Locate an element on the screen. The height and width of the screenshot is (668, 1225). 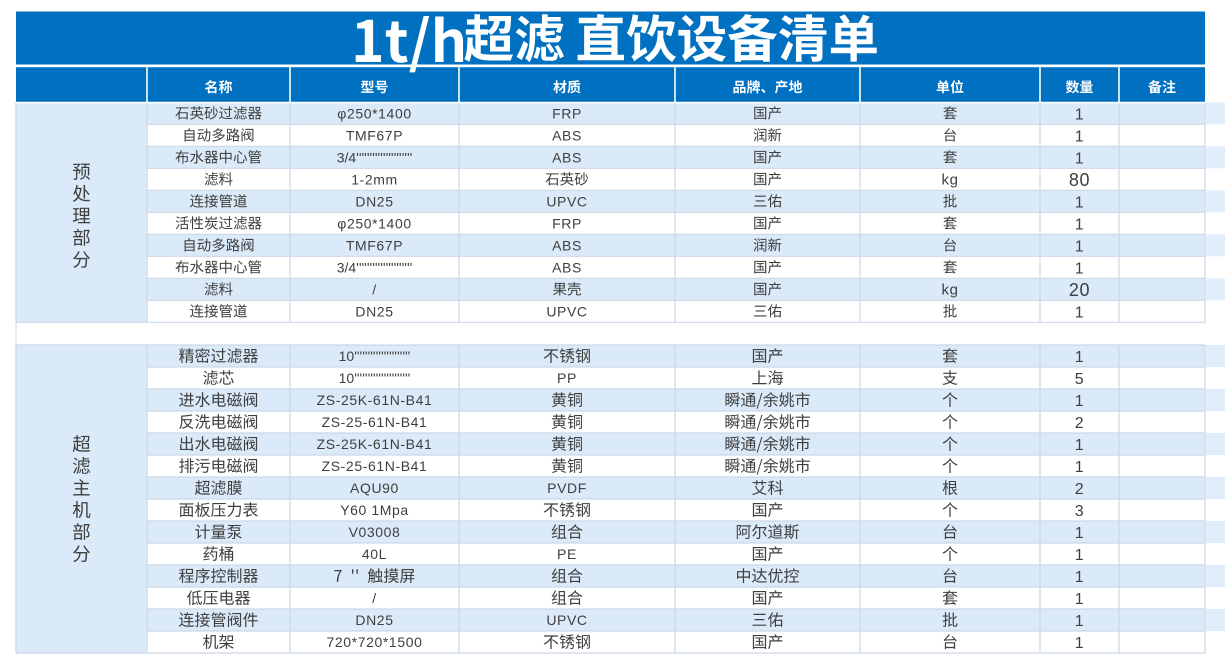
svg-text: Y60 1Mpa is located at coordinates (374, 510).